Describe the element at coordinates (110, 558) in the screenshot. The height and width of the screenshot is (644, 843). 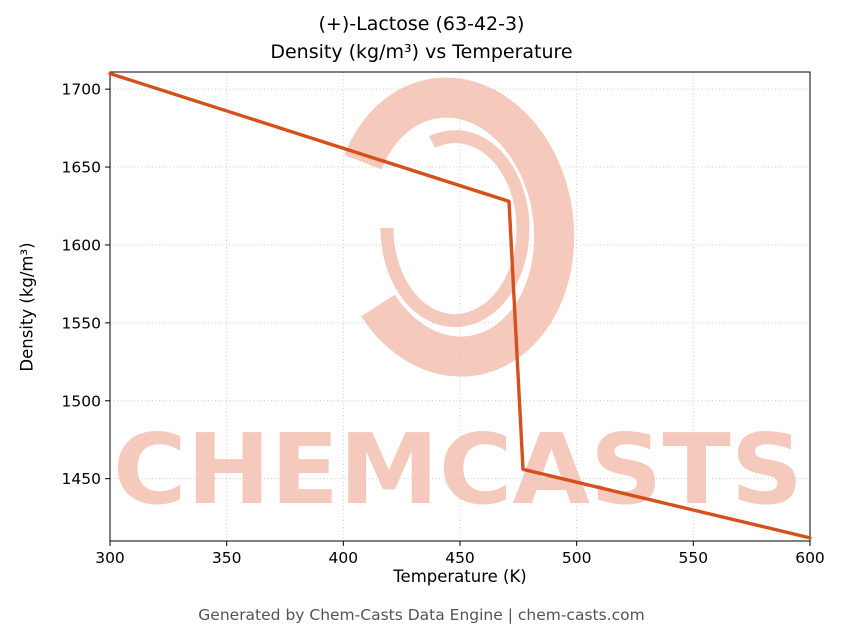
I see `x-tick-label: 300` at that location.